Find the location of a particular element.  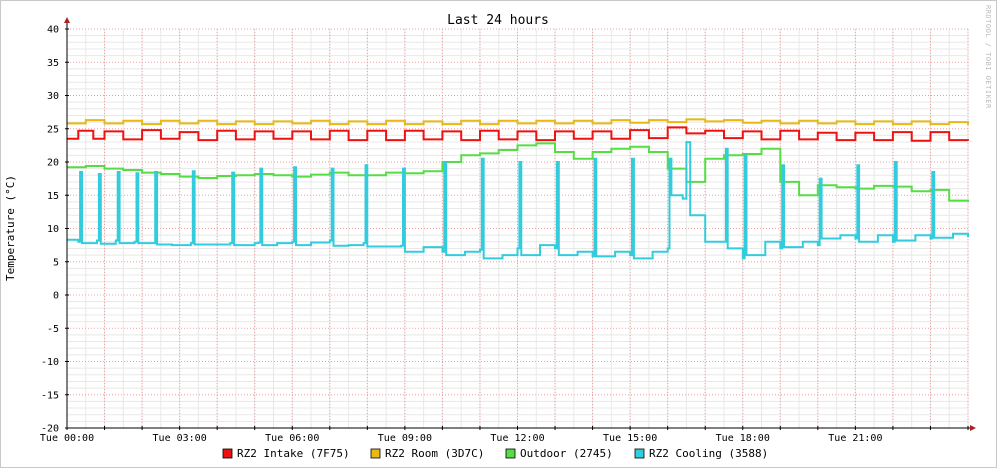

x-tick-label: Tue 00:00 is located at coordinates (67, 438).